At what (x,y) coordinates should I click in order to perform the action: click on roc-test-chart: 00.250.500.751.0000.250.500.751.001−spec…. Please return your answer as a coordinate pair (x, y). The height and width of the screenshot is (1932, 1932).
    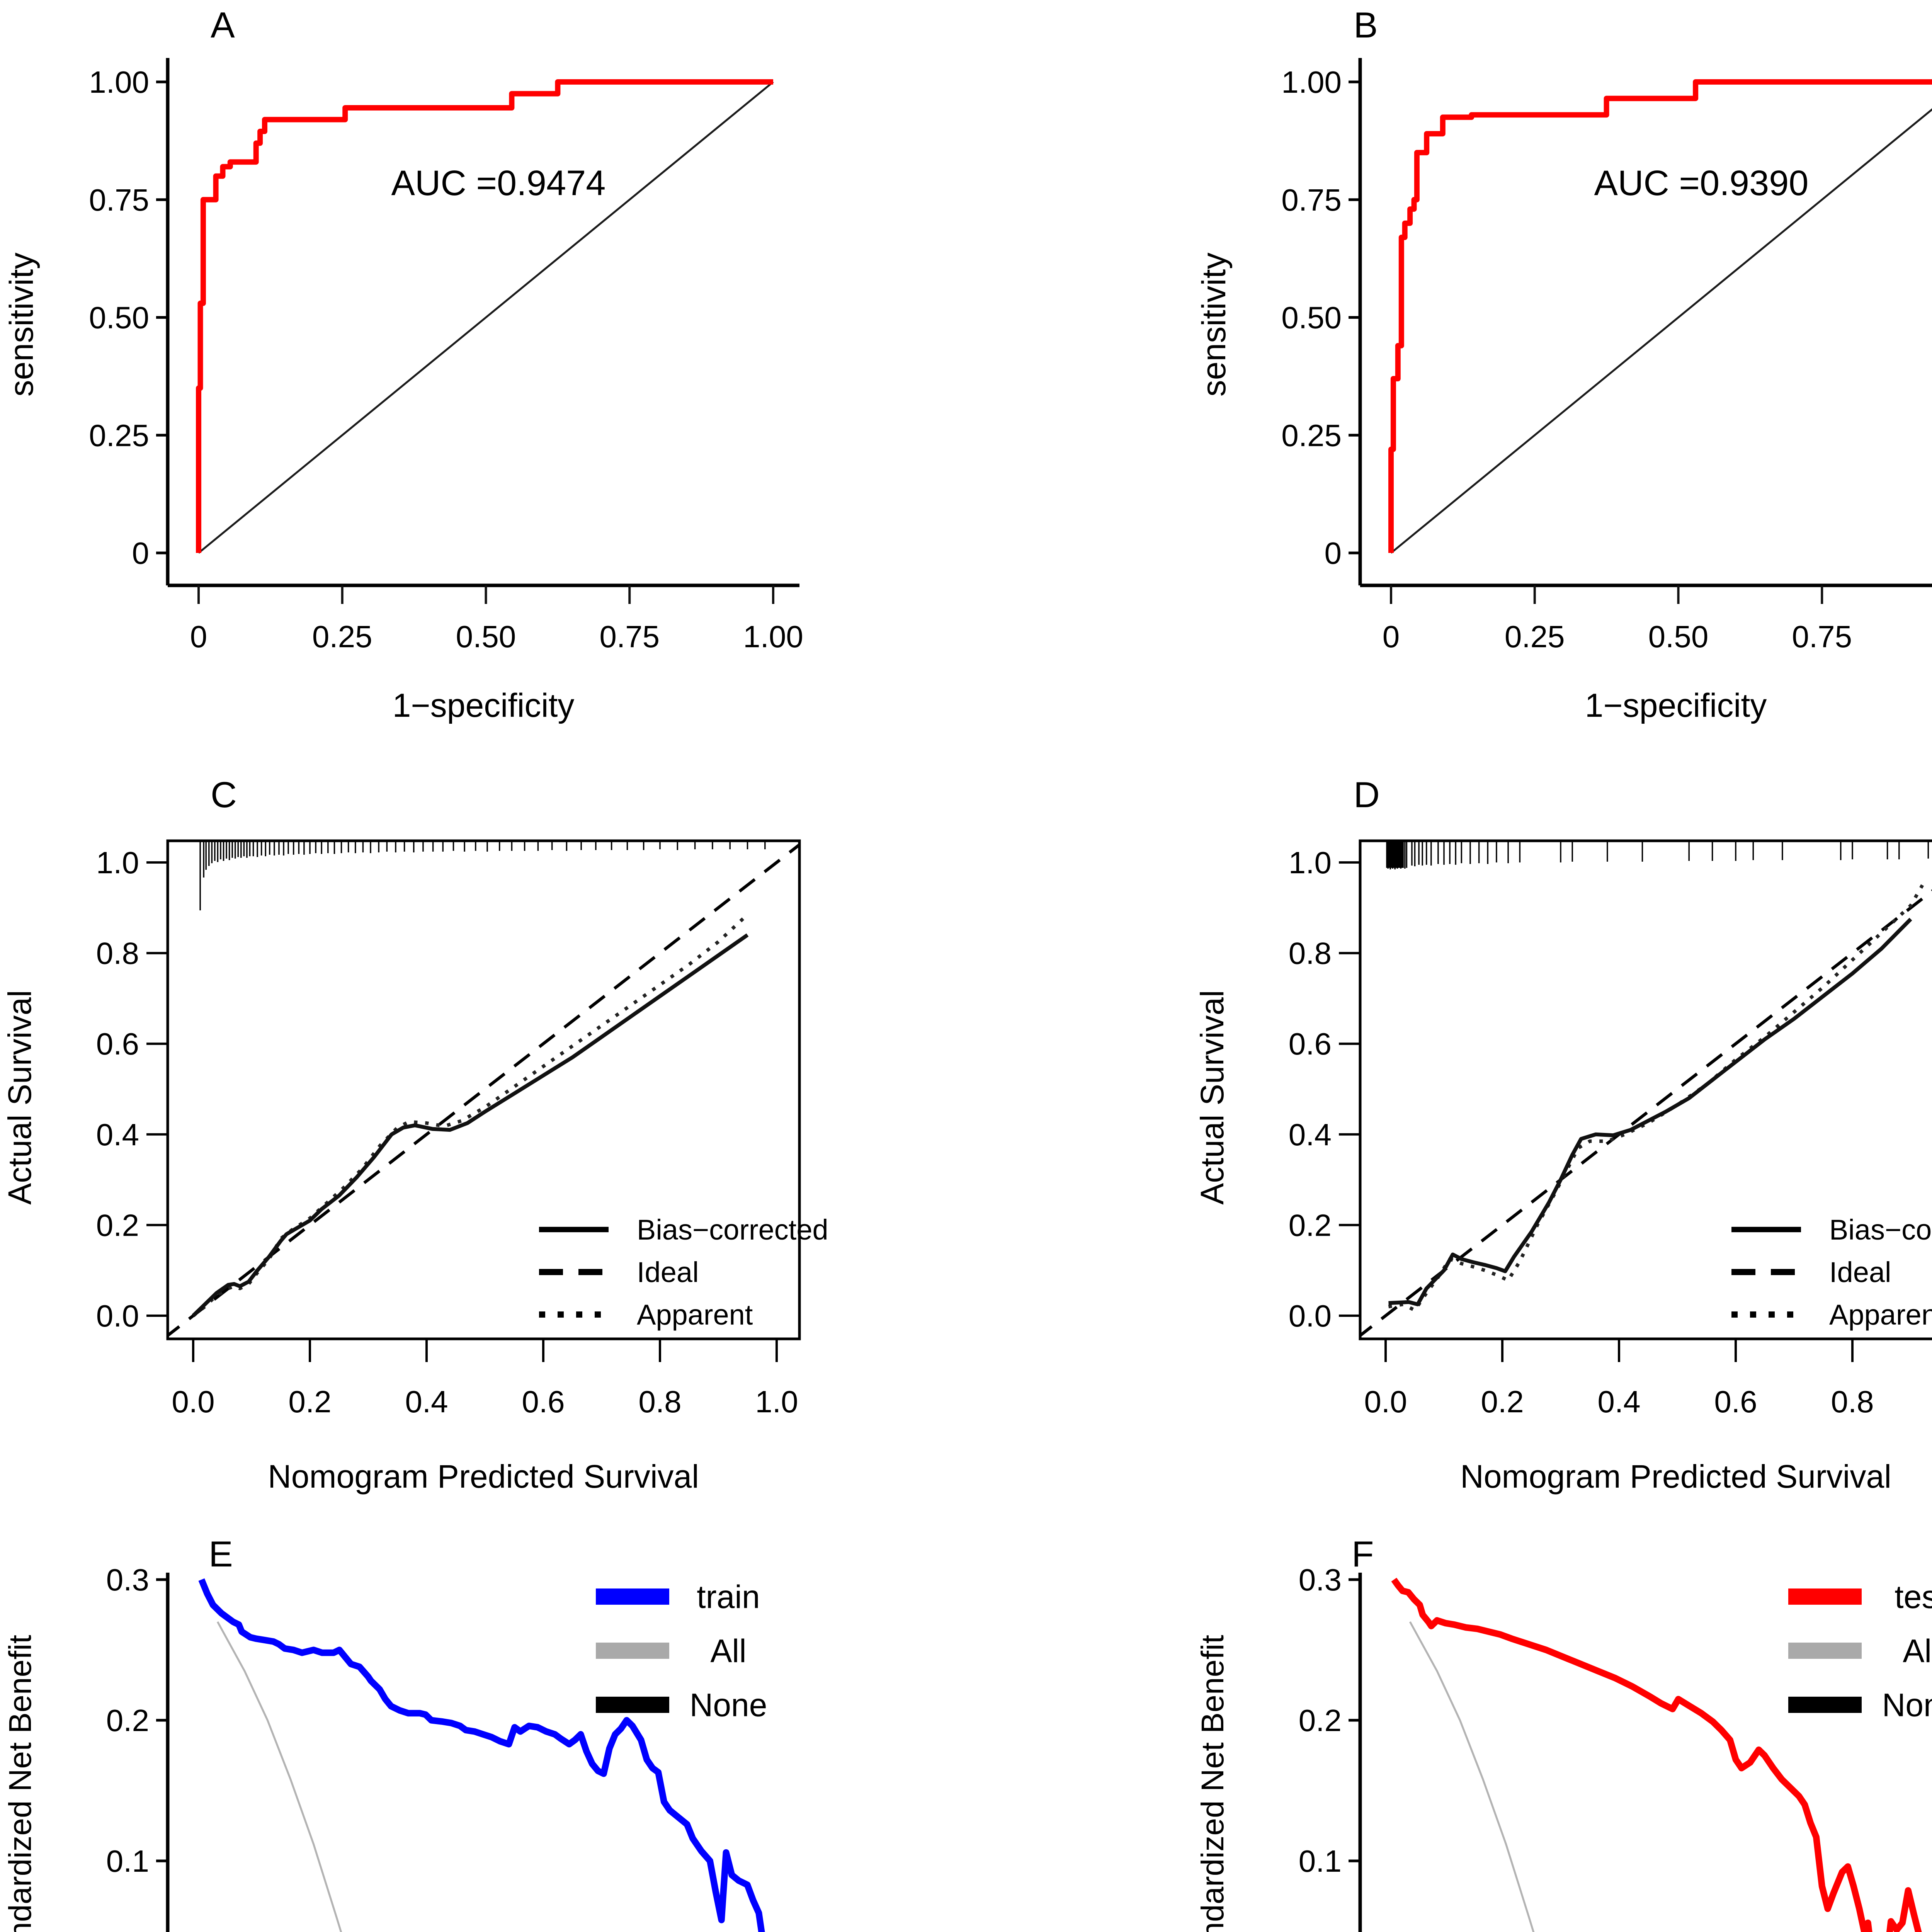
    Looking at the image, I should click on (1564, 391).